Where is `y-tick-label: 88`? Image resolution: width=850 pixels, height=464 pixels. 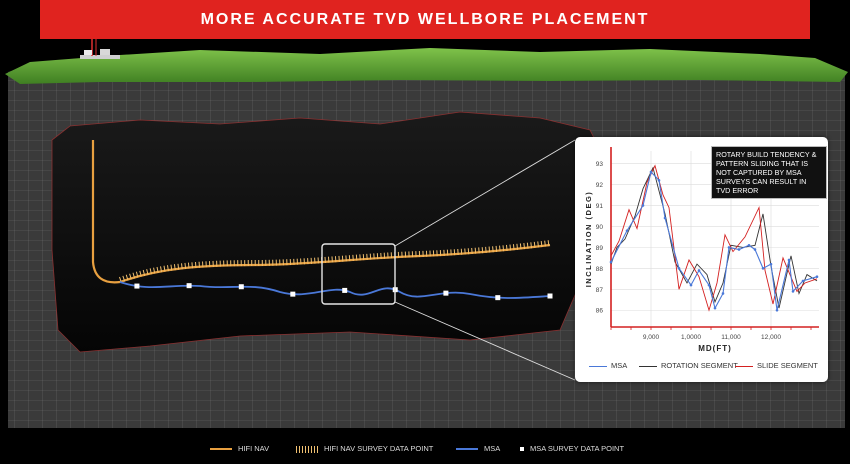 y-tick-label: 88 is located at coordinates (600, 269).